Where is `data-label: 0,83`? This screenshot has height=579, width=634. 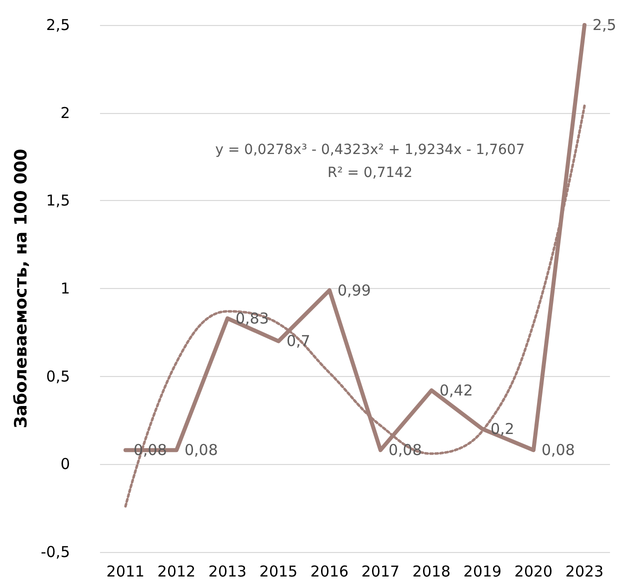 data-label: 0,83 is located at coordinates (252, 318).